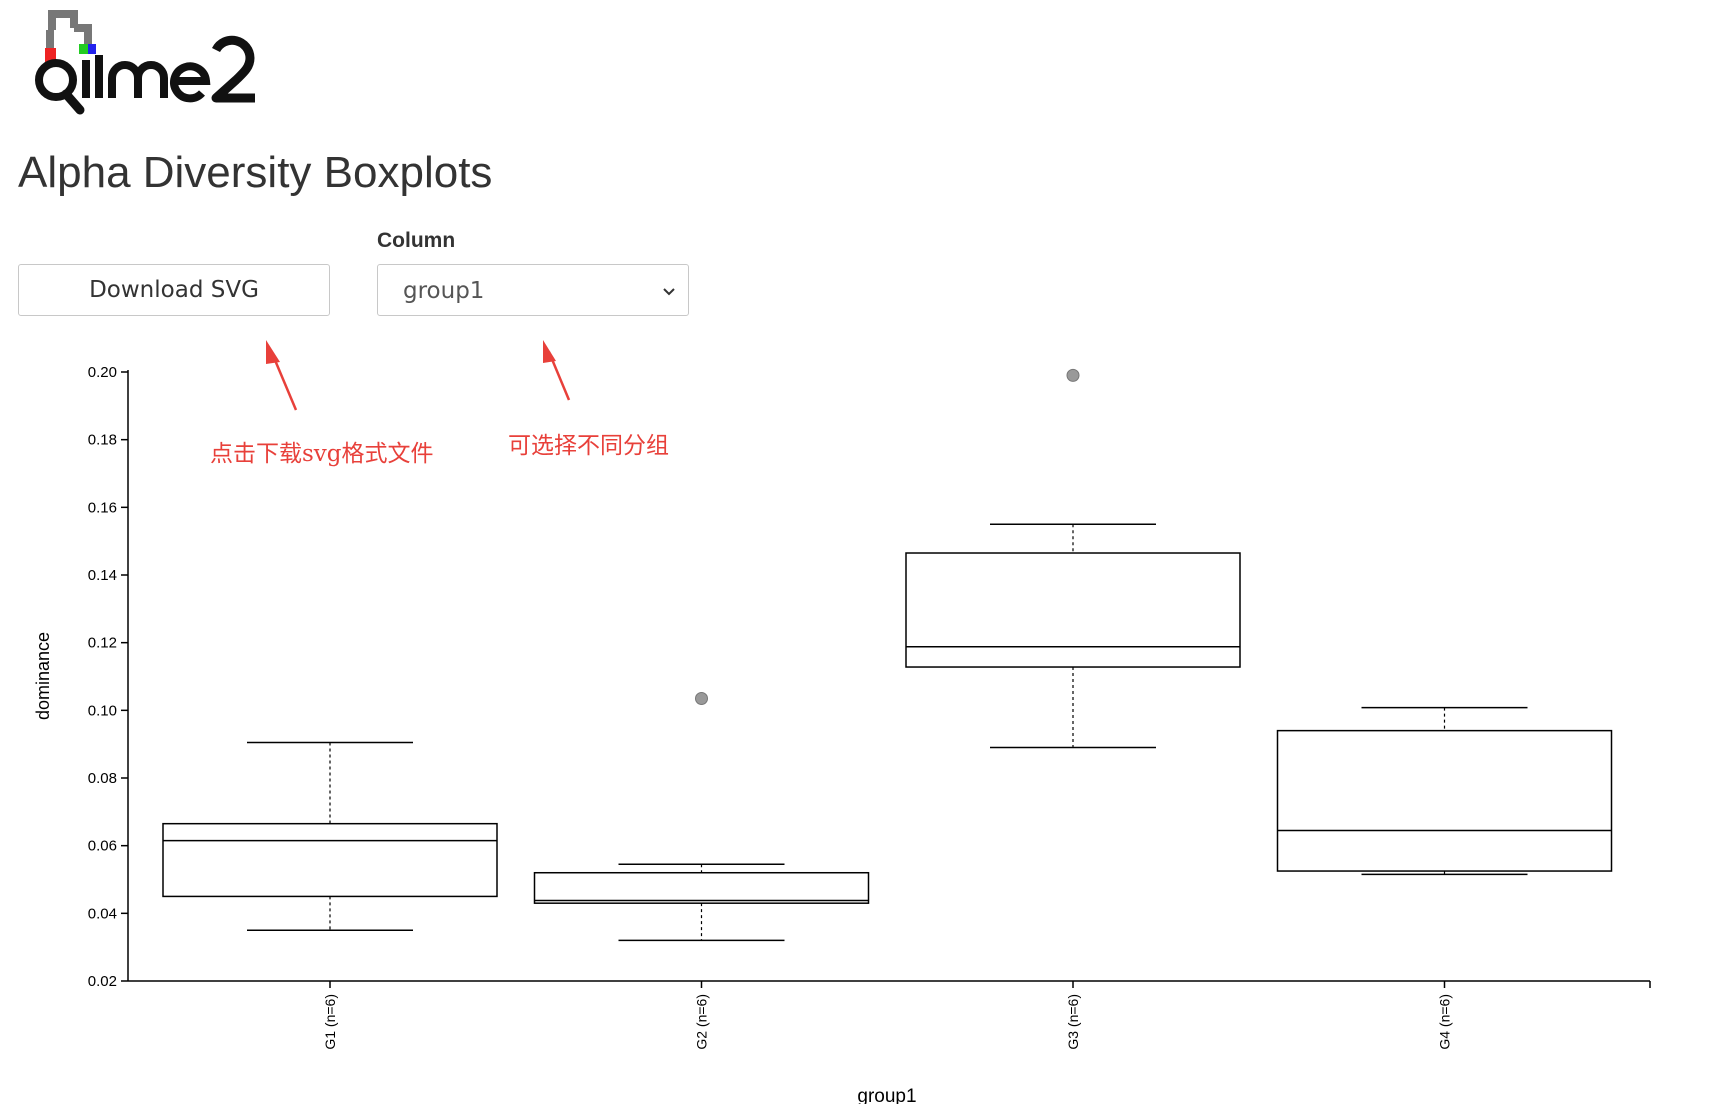 Image resolution: width=1715 pixels, height=1104 pixels. Describe the element at coordinates (444, 291) in the screenshot. I see `column-select-value: group1` at that location.